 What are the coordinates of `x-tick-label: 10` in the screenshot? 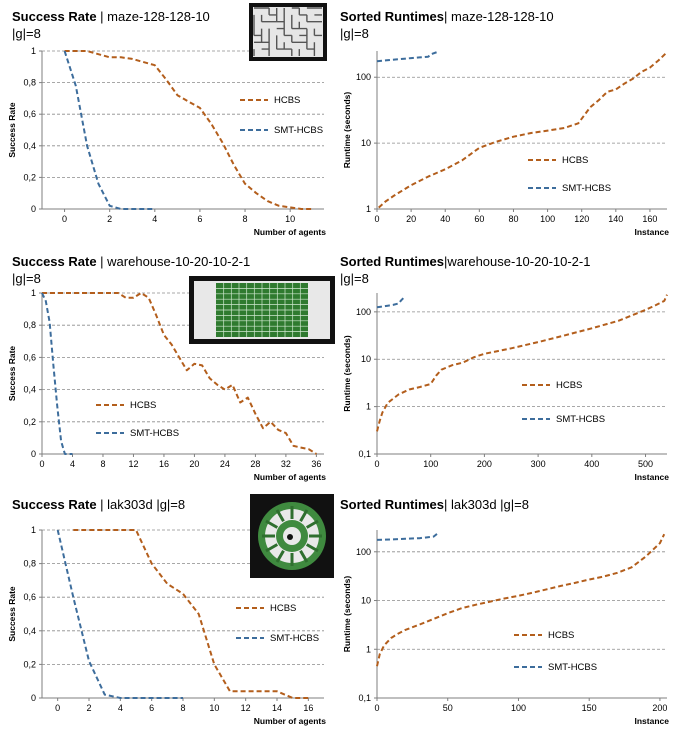 It's located at (290, 219).